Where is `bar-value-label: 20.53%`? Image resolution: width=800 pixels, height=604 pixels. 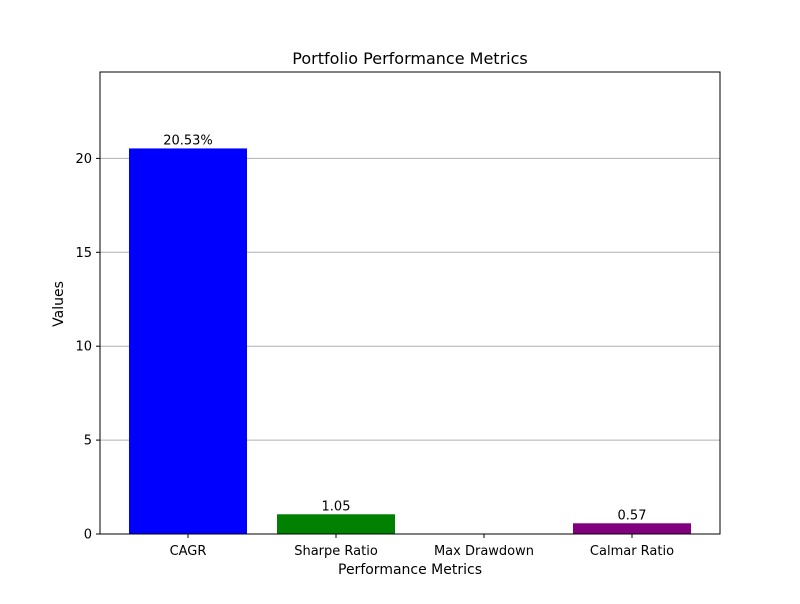 bar-value-label: 20.53% is located at coordinates (188, 140).